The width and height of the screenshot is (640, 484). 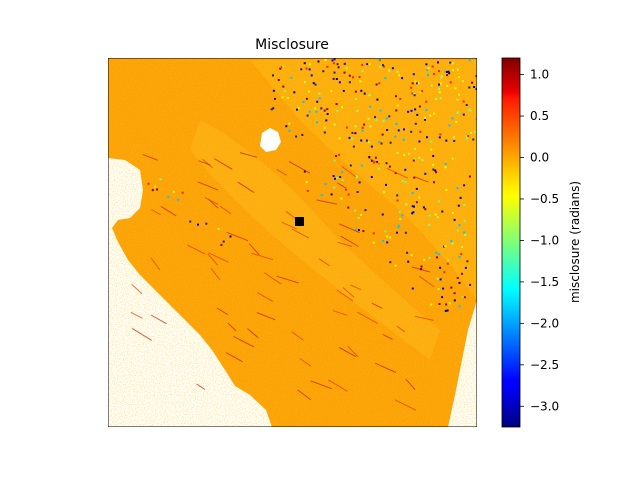 I want to click on colorbar-label: misclosure (radians), so click(x=575, y=242).